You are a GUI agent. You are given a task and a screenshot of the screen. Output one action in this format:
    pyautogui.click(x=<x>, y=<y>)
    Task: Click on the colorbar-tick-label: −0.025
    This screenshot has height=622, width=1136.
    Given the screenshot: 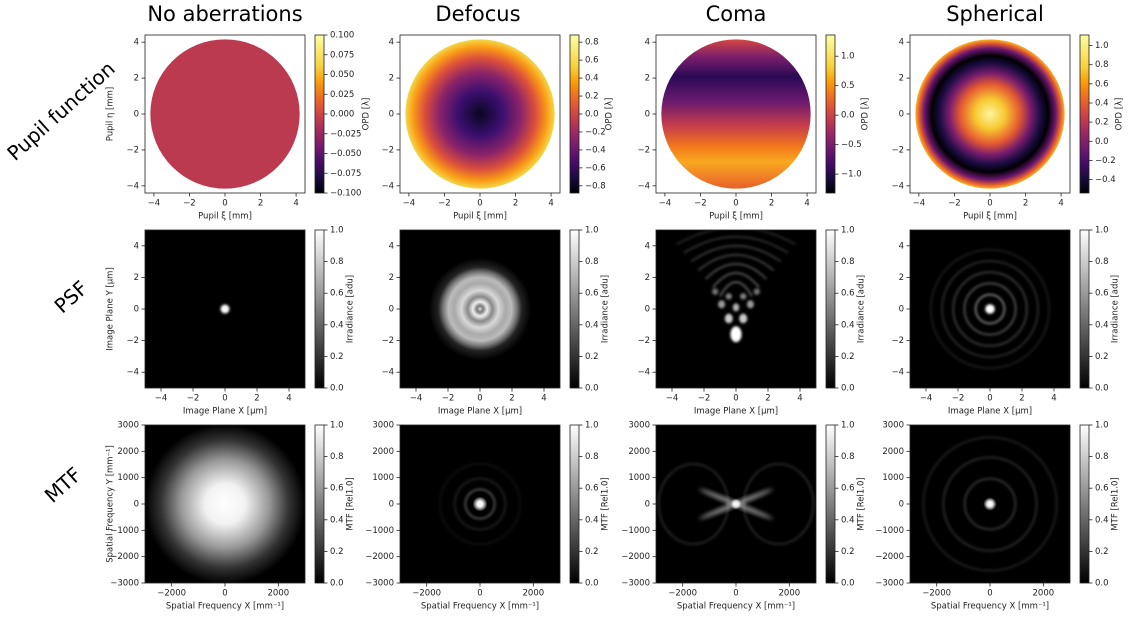 What is the action you would take?
    pyautogui.click(x=345, y=134)
    